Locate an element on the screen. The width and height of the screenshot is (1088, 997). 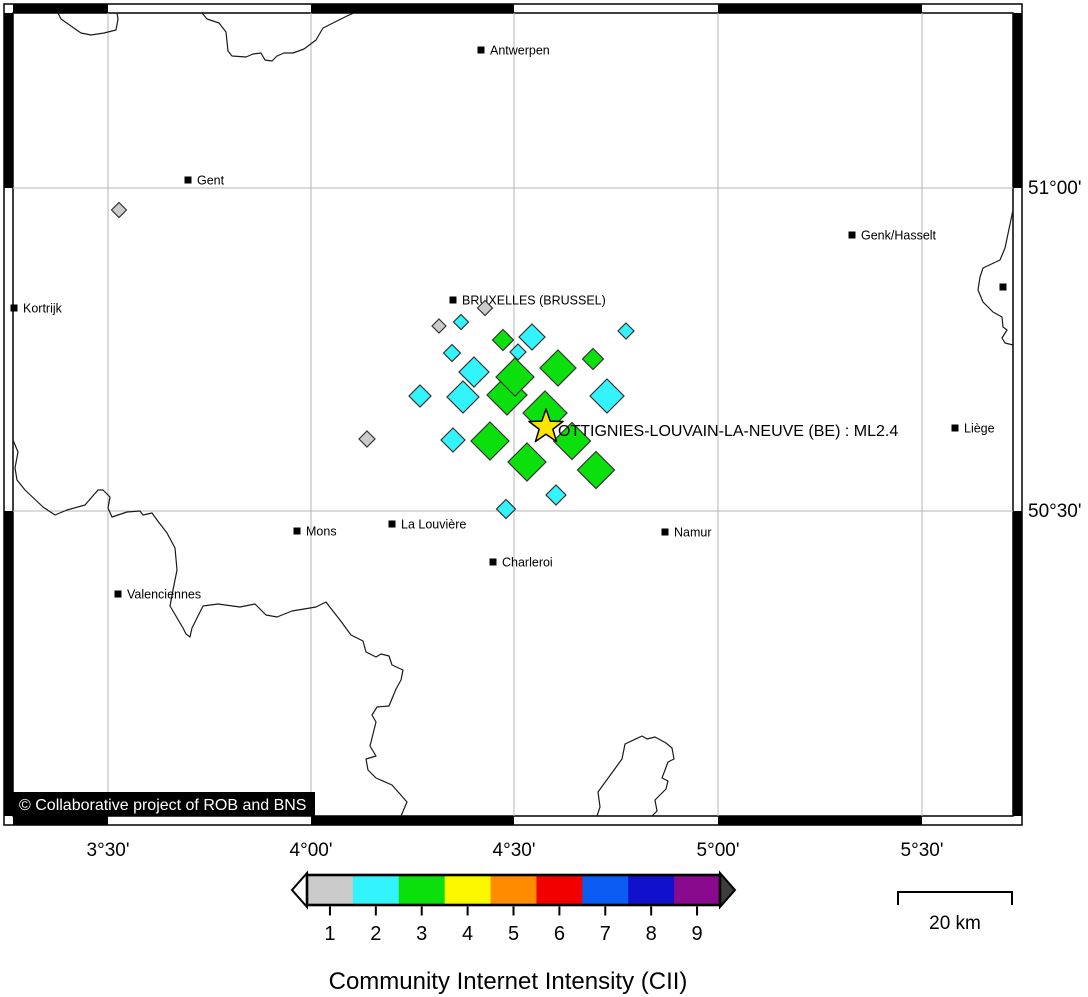
netherlands-border is located at coordinates (995, 277).